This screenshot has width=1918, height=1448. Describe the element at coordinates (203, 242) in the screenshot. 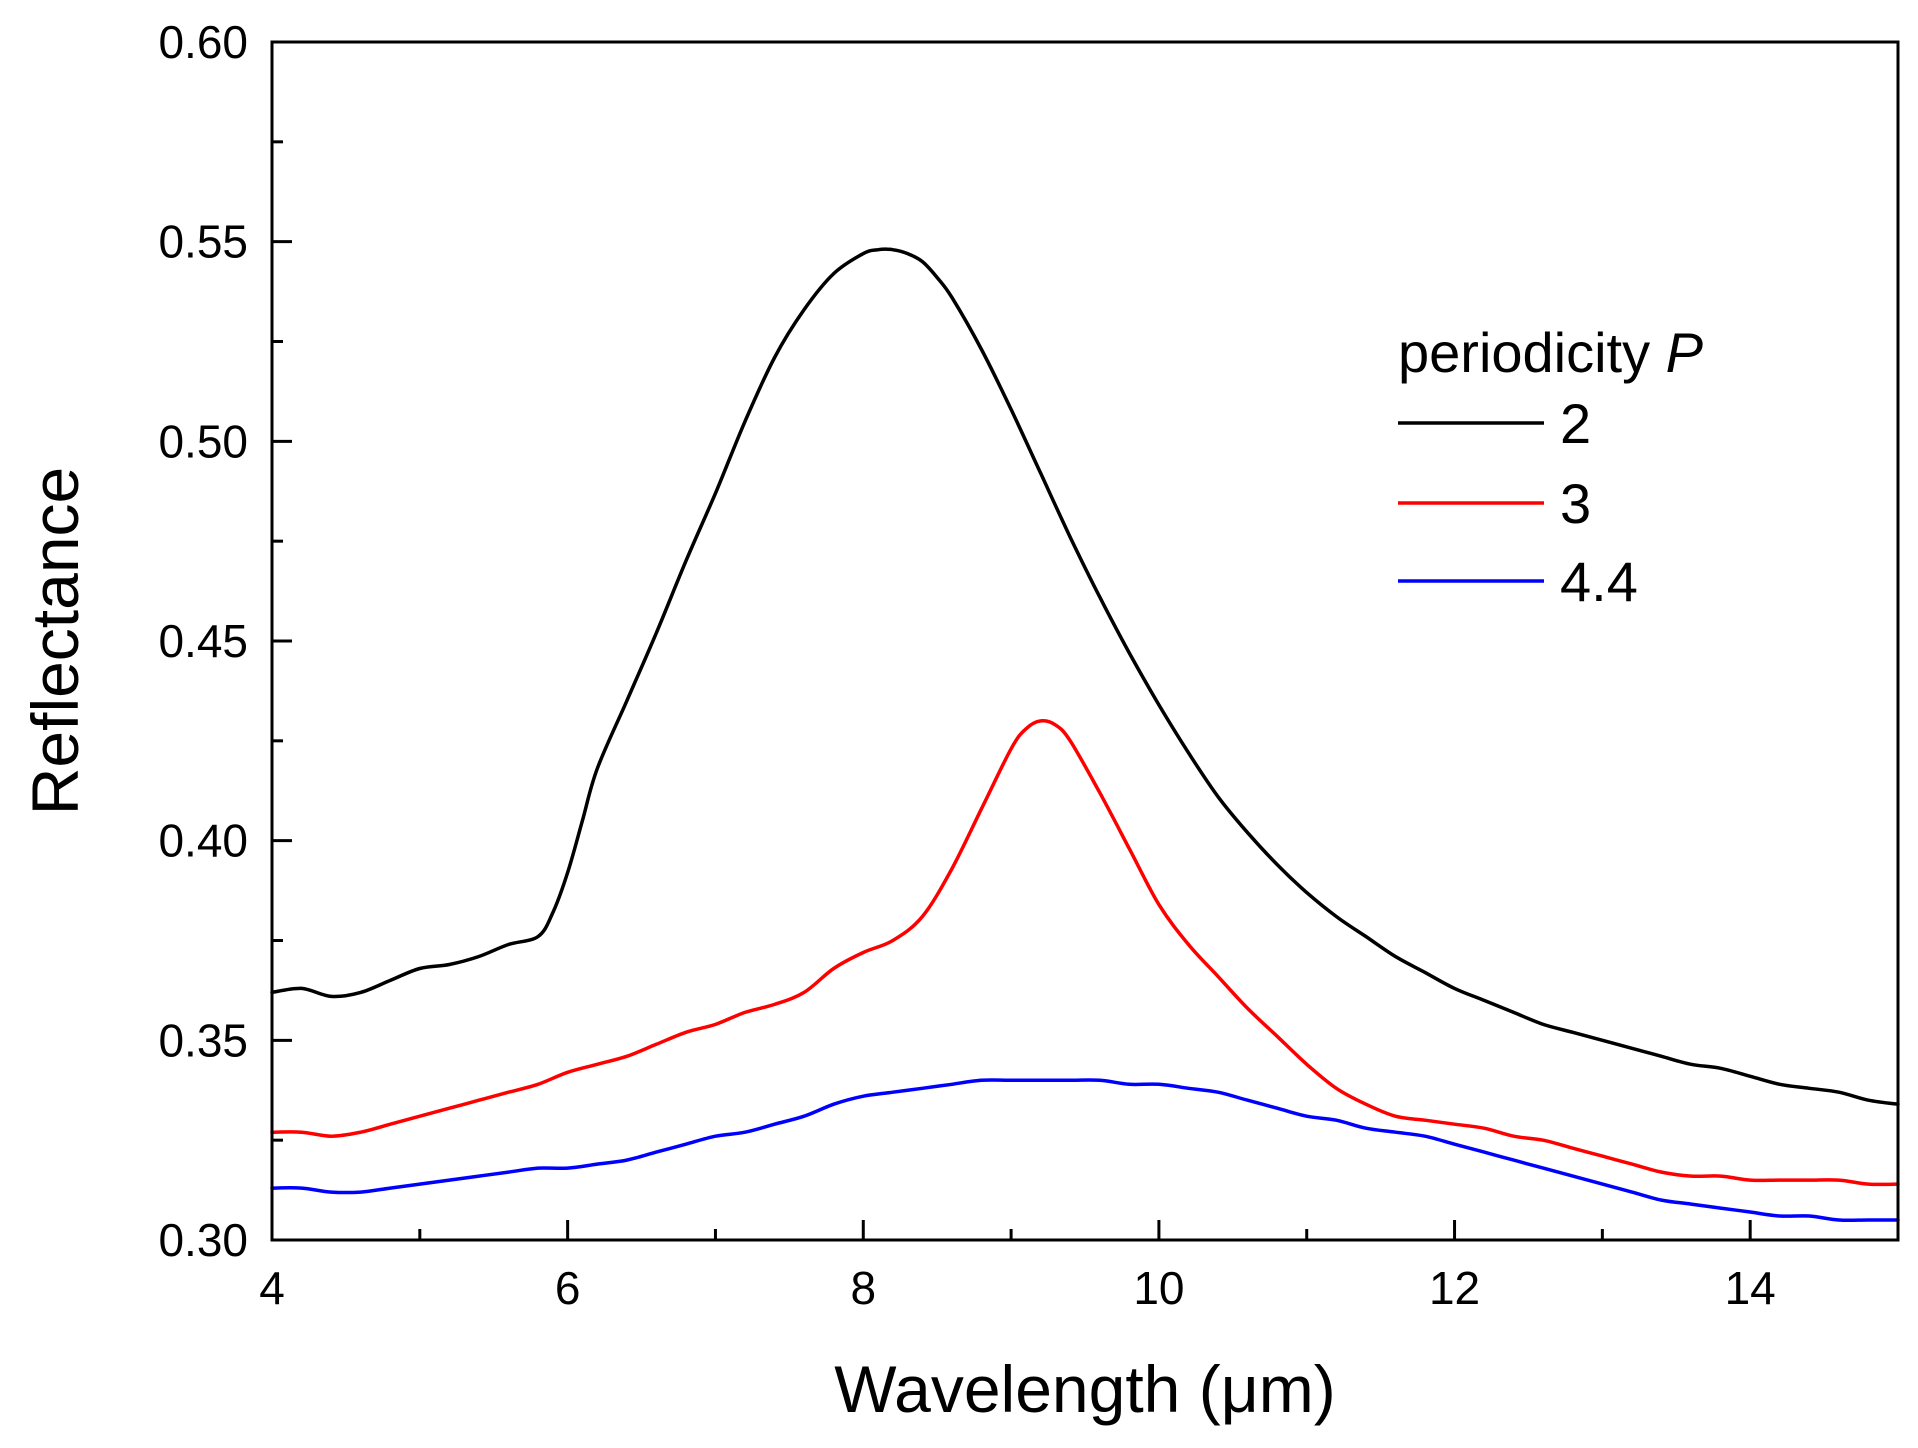

I see `y-tick-label: 0.55` at that location.